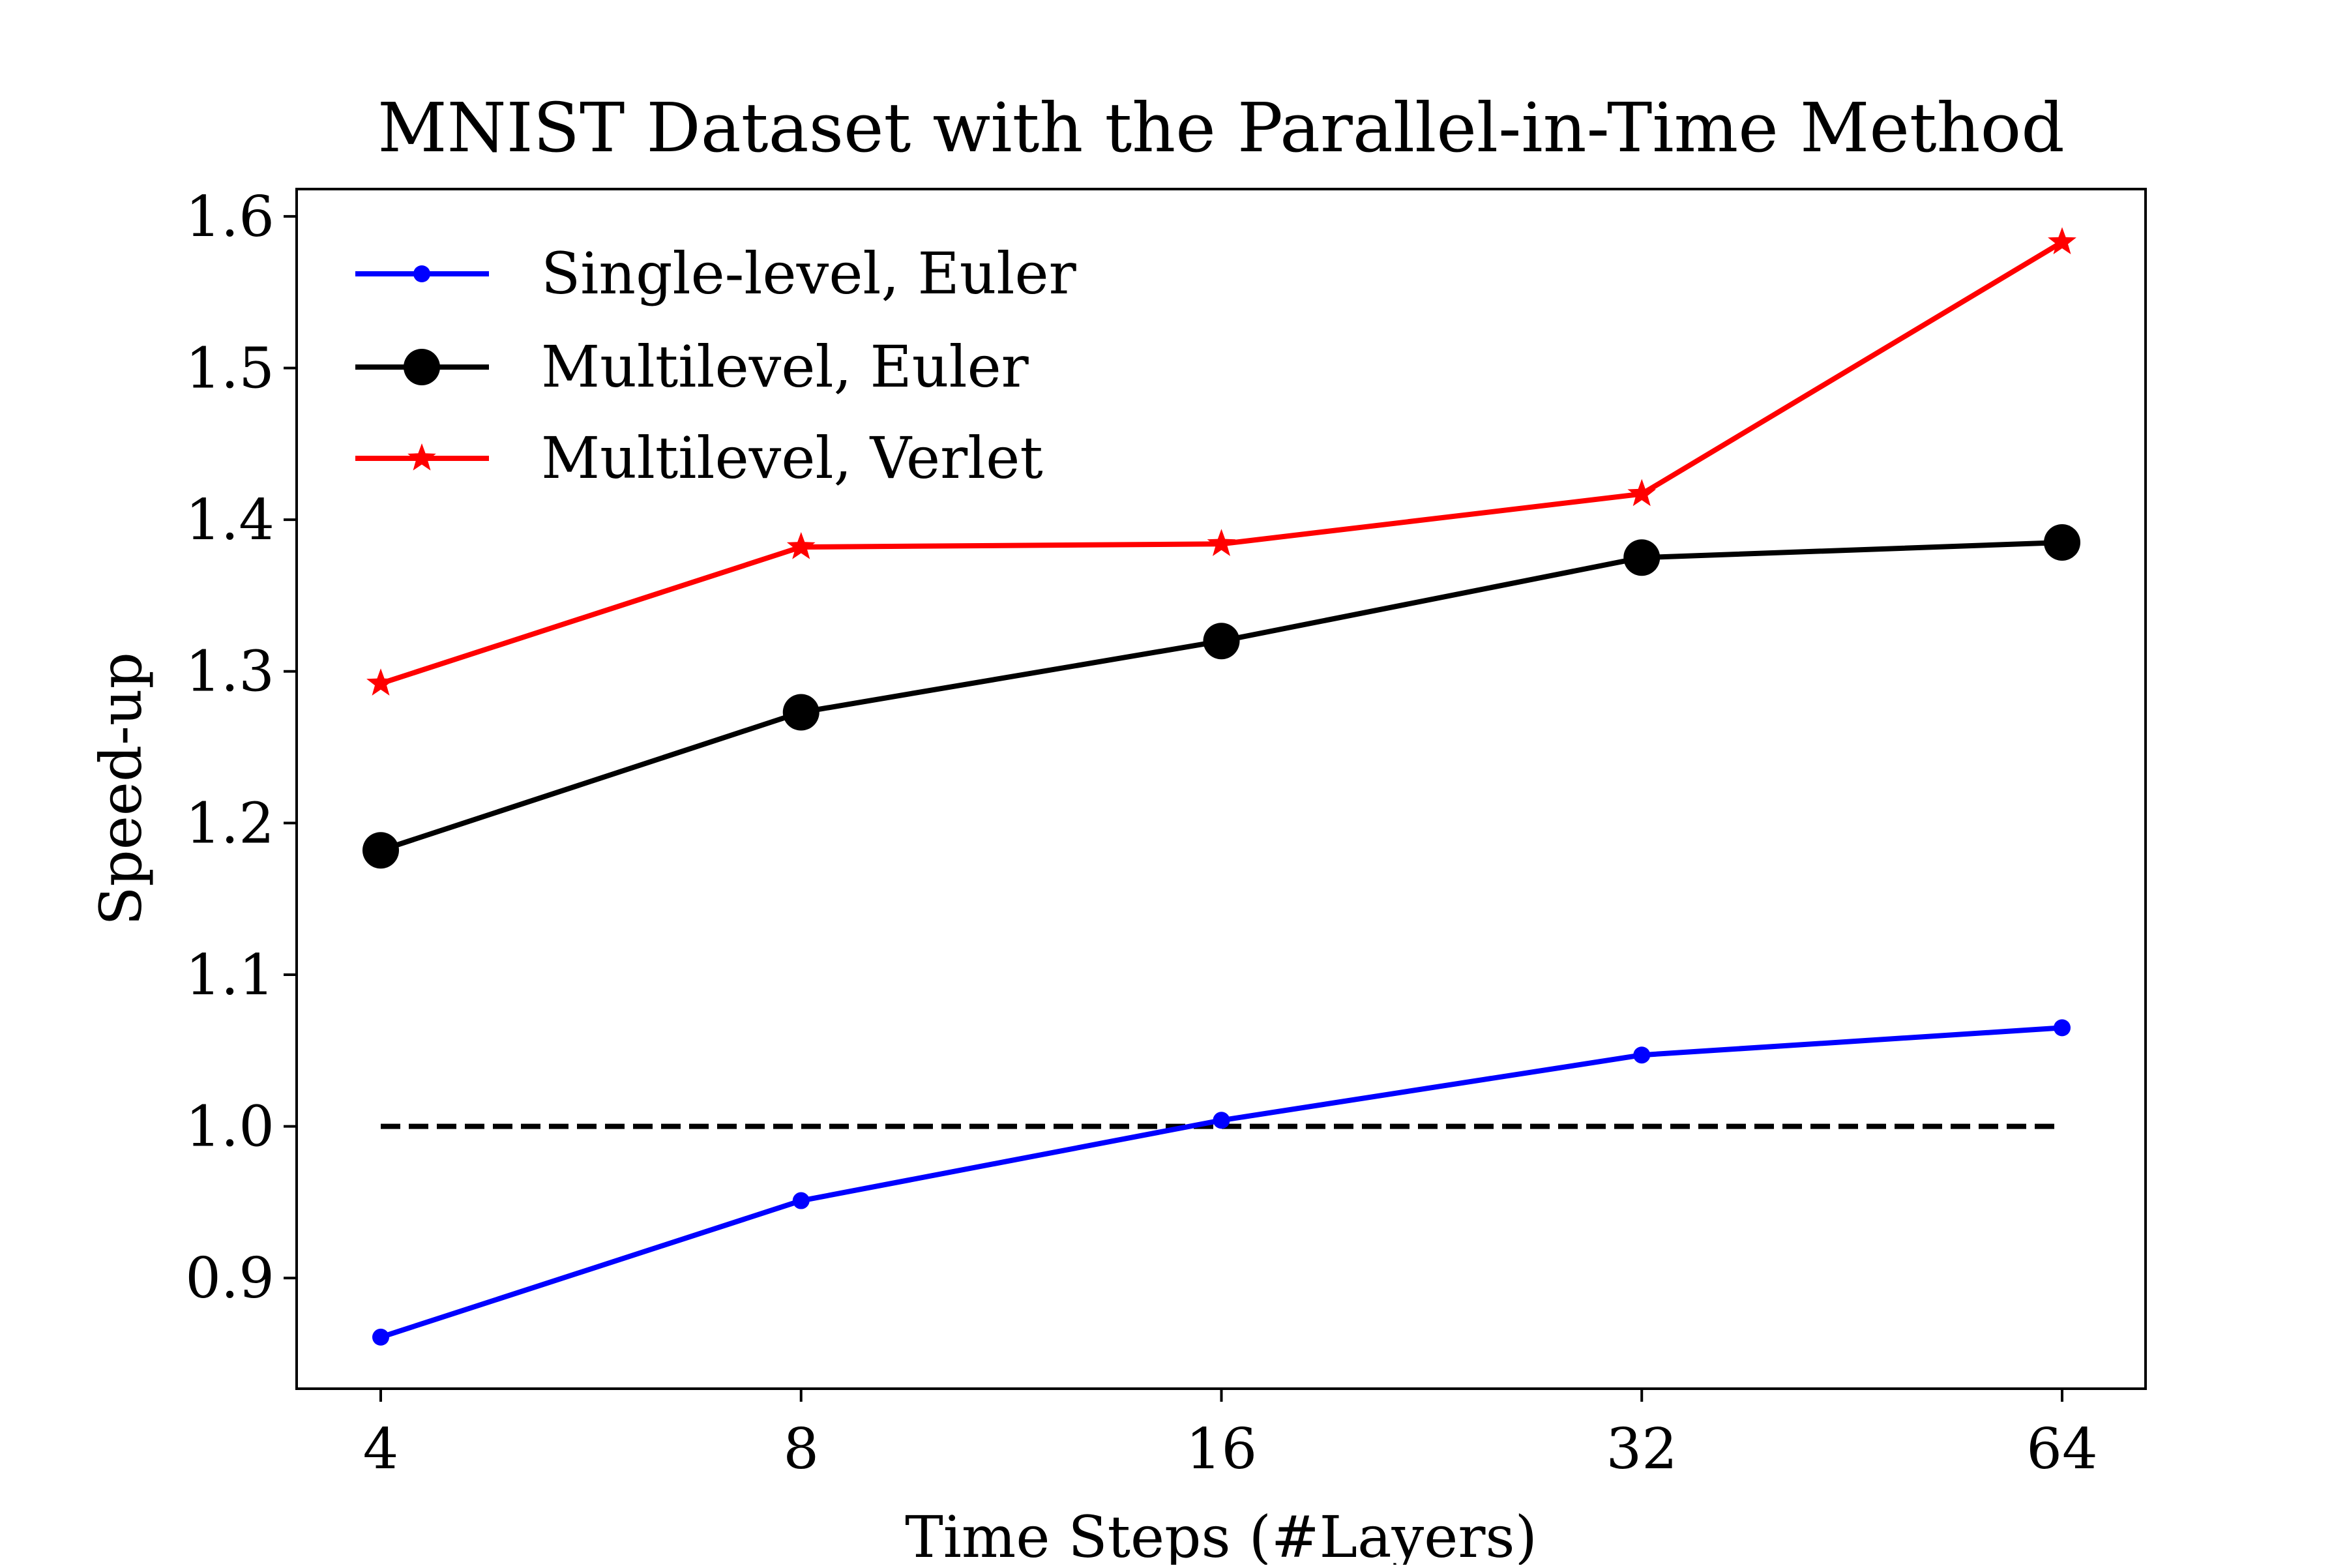  What do you see at coordinates (229, 1279) in the screenshot?
I see `y-tick-label: 0.9` at bounding box center [229, 1279].